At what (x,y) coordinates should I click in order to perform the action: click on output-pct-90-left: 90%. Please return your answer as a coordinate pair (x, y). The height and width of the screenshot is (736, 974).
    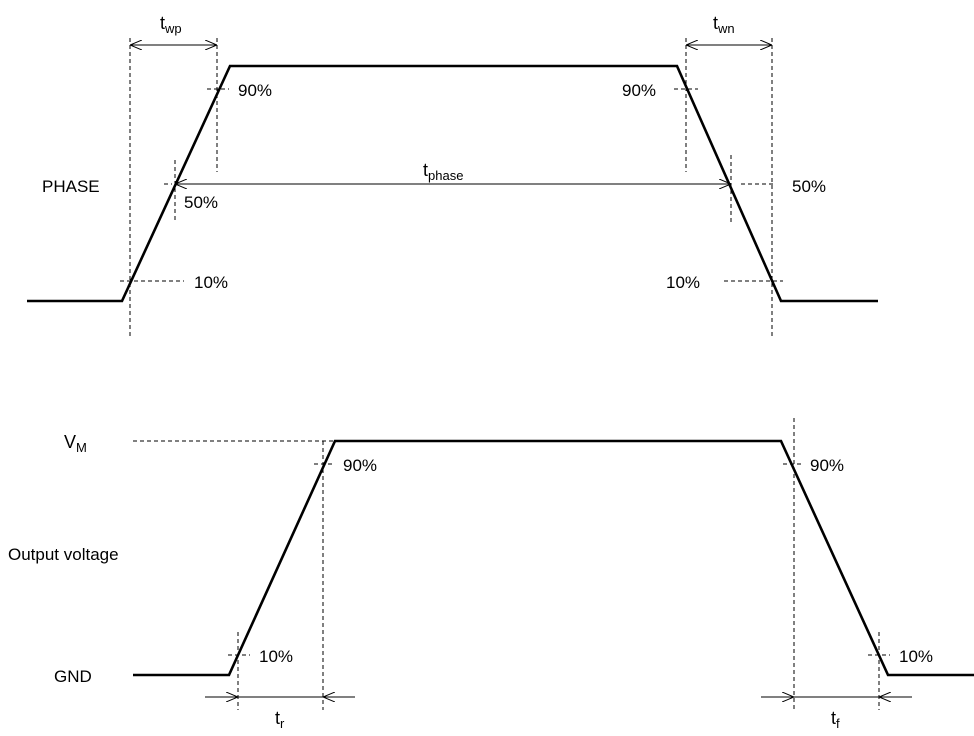
    Looking at the image, I should click on (360, 465).